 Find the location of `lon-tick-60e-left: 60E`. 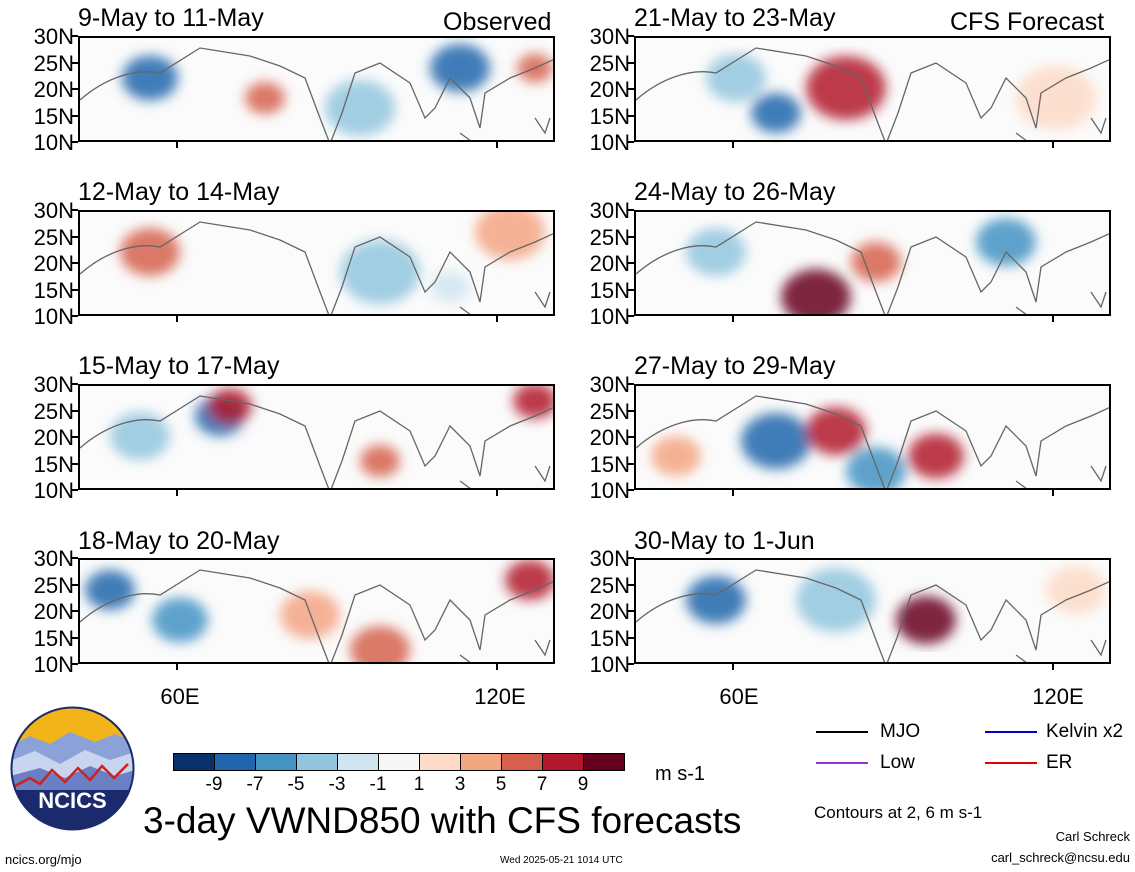

lon-tick-60e-left: 60E is located at coordinates (180, 696).